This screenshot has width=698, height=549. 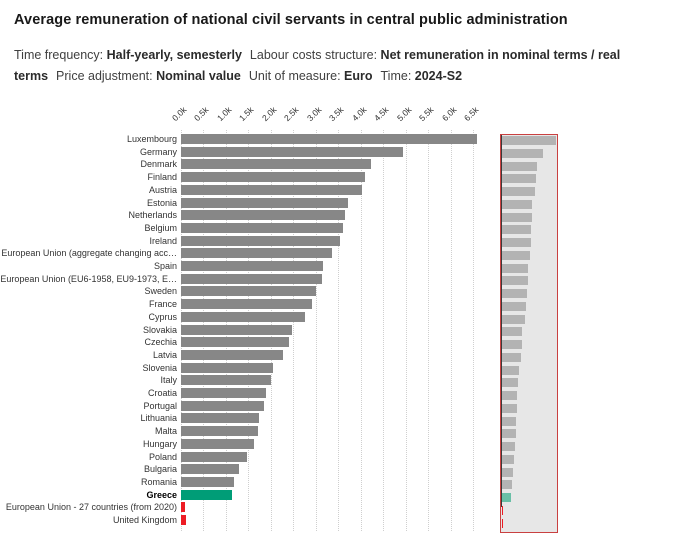 I want to click on meta-pair: Price adjustment: Nominal value, so click(x=148, y=76).